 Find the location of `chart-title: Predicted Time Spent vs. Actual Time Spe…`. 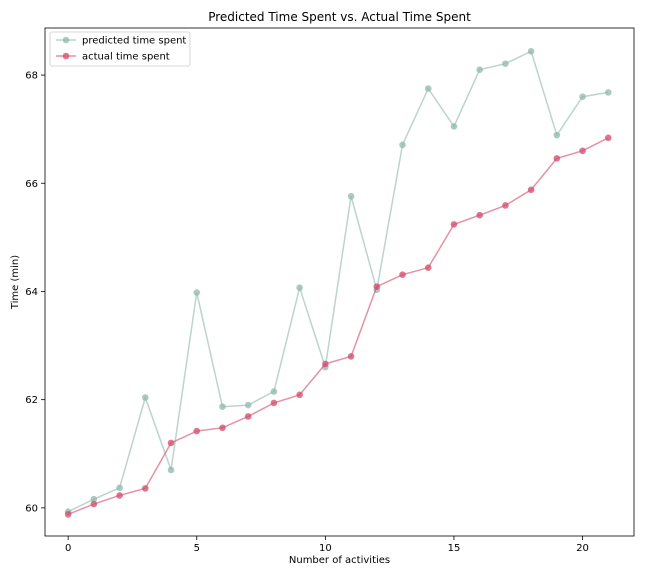

chart-title: Predicted Time Spent vs. Actual Time Spe… is located at coordinates (339, 17).